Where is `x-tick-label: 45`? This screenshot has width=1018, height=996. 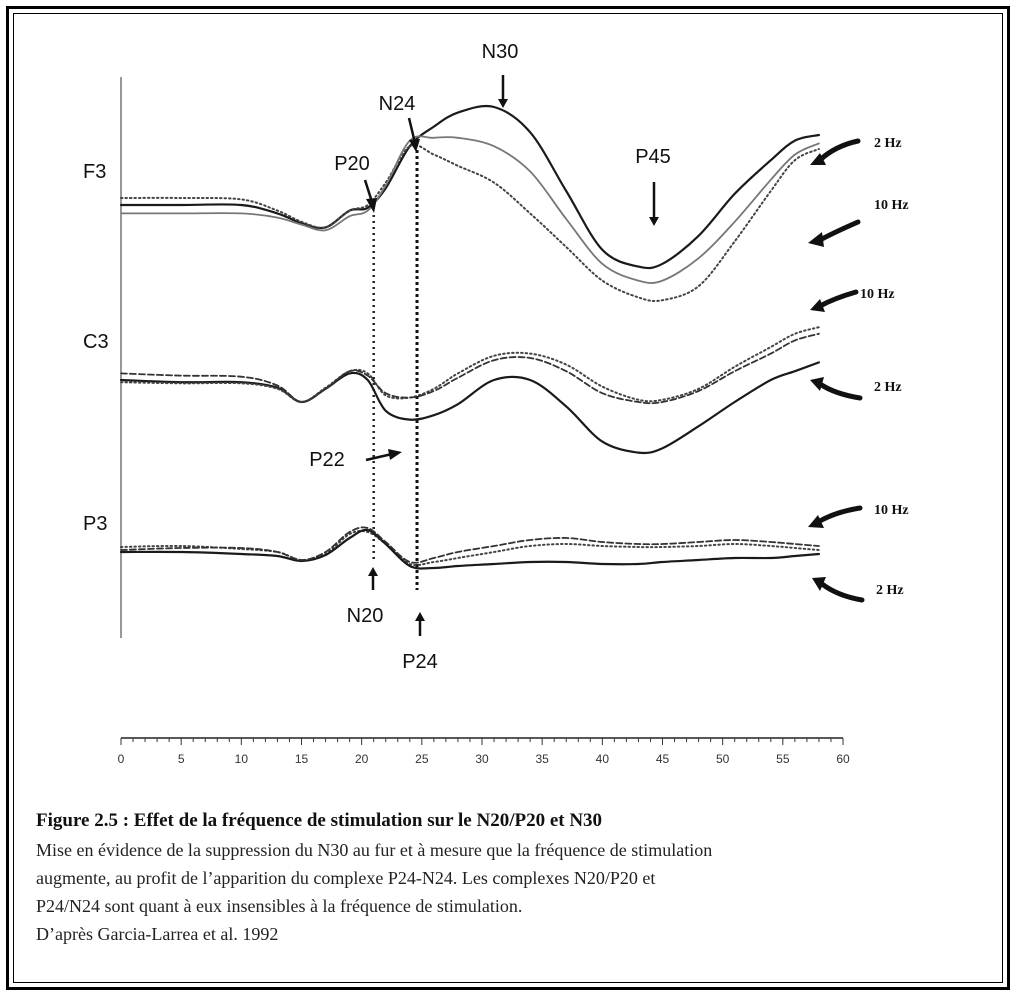
x-tick-label: 45 is located at coordinates (663, 759).